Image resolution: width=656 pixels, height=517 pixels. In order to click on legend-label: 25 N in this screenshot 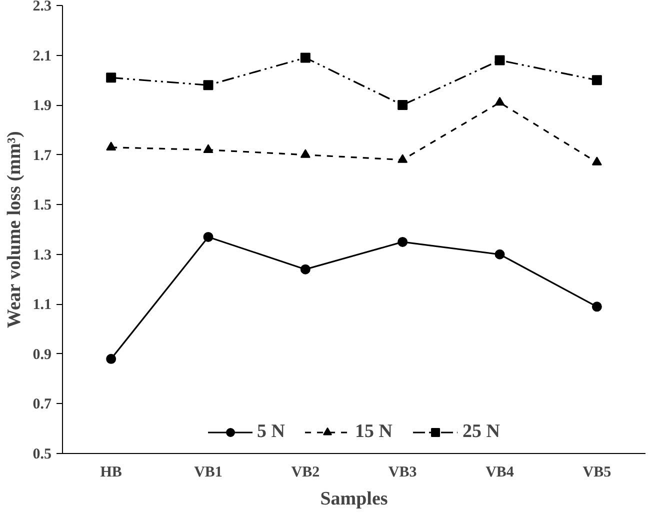, I will do `click(481, 432)`.